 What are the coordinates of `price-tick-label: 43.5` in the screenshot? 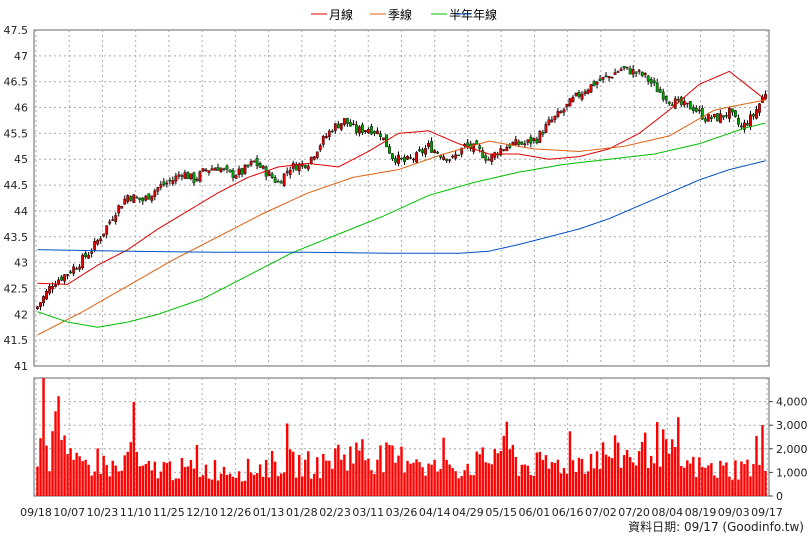 It's located at (16, 237).